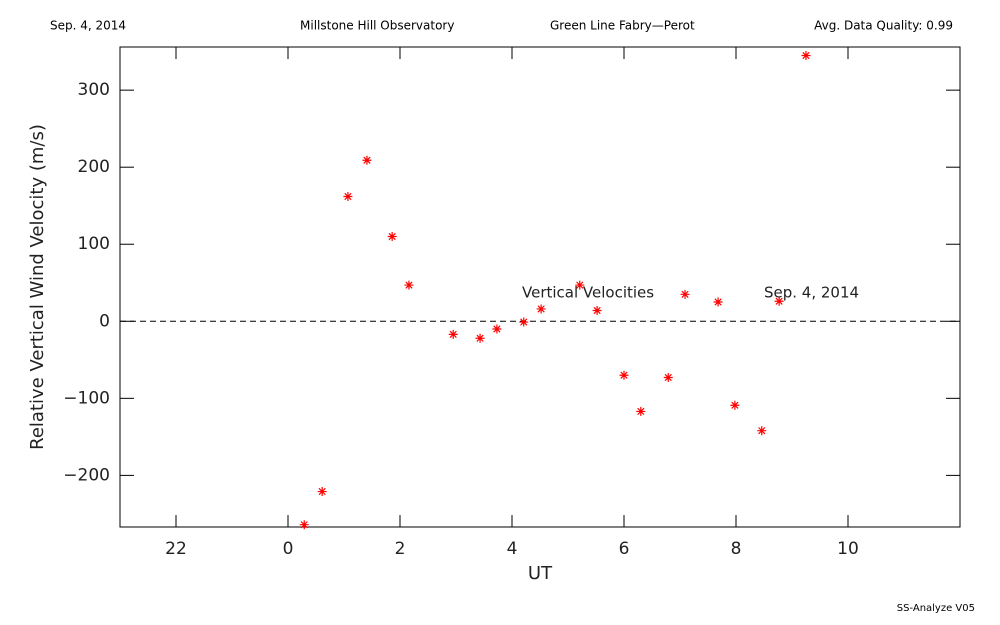 The image size is (1000, 625). Describe the element at coordinates (288, 549) in the screenshot. I see `x-tick-label: 0` at that location.